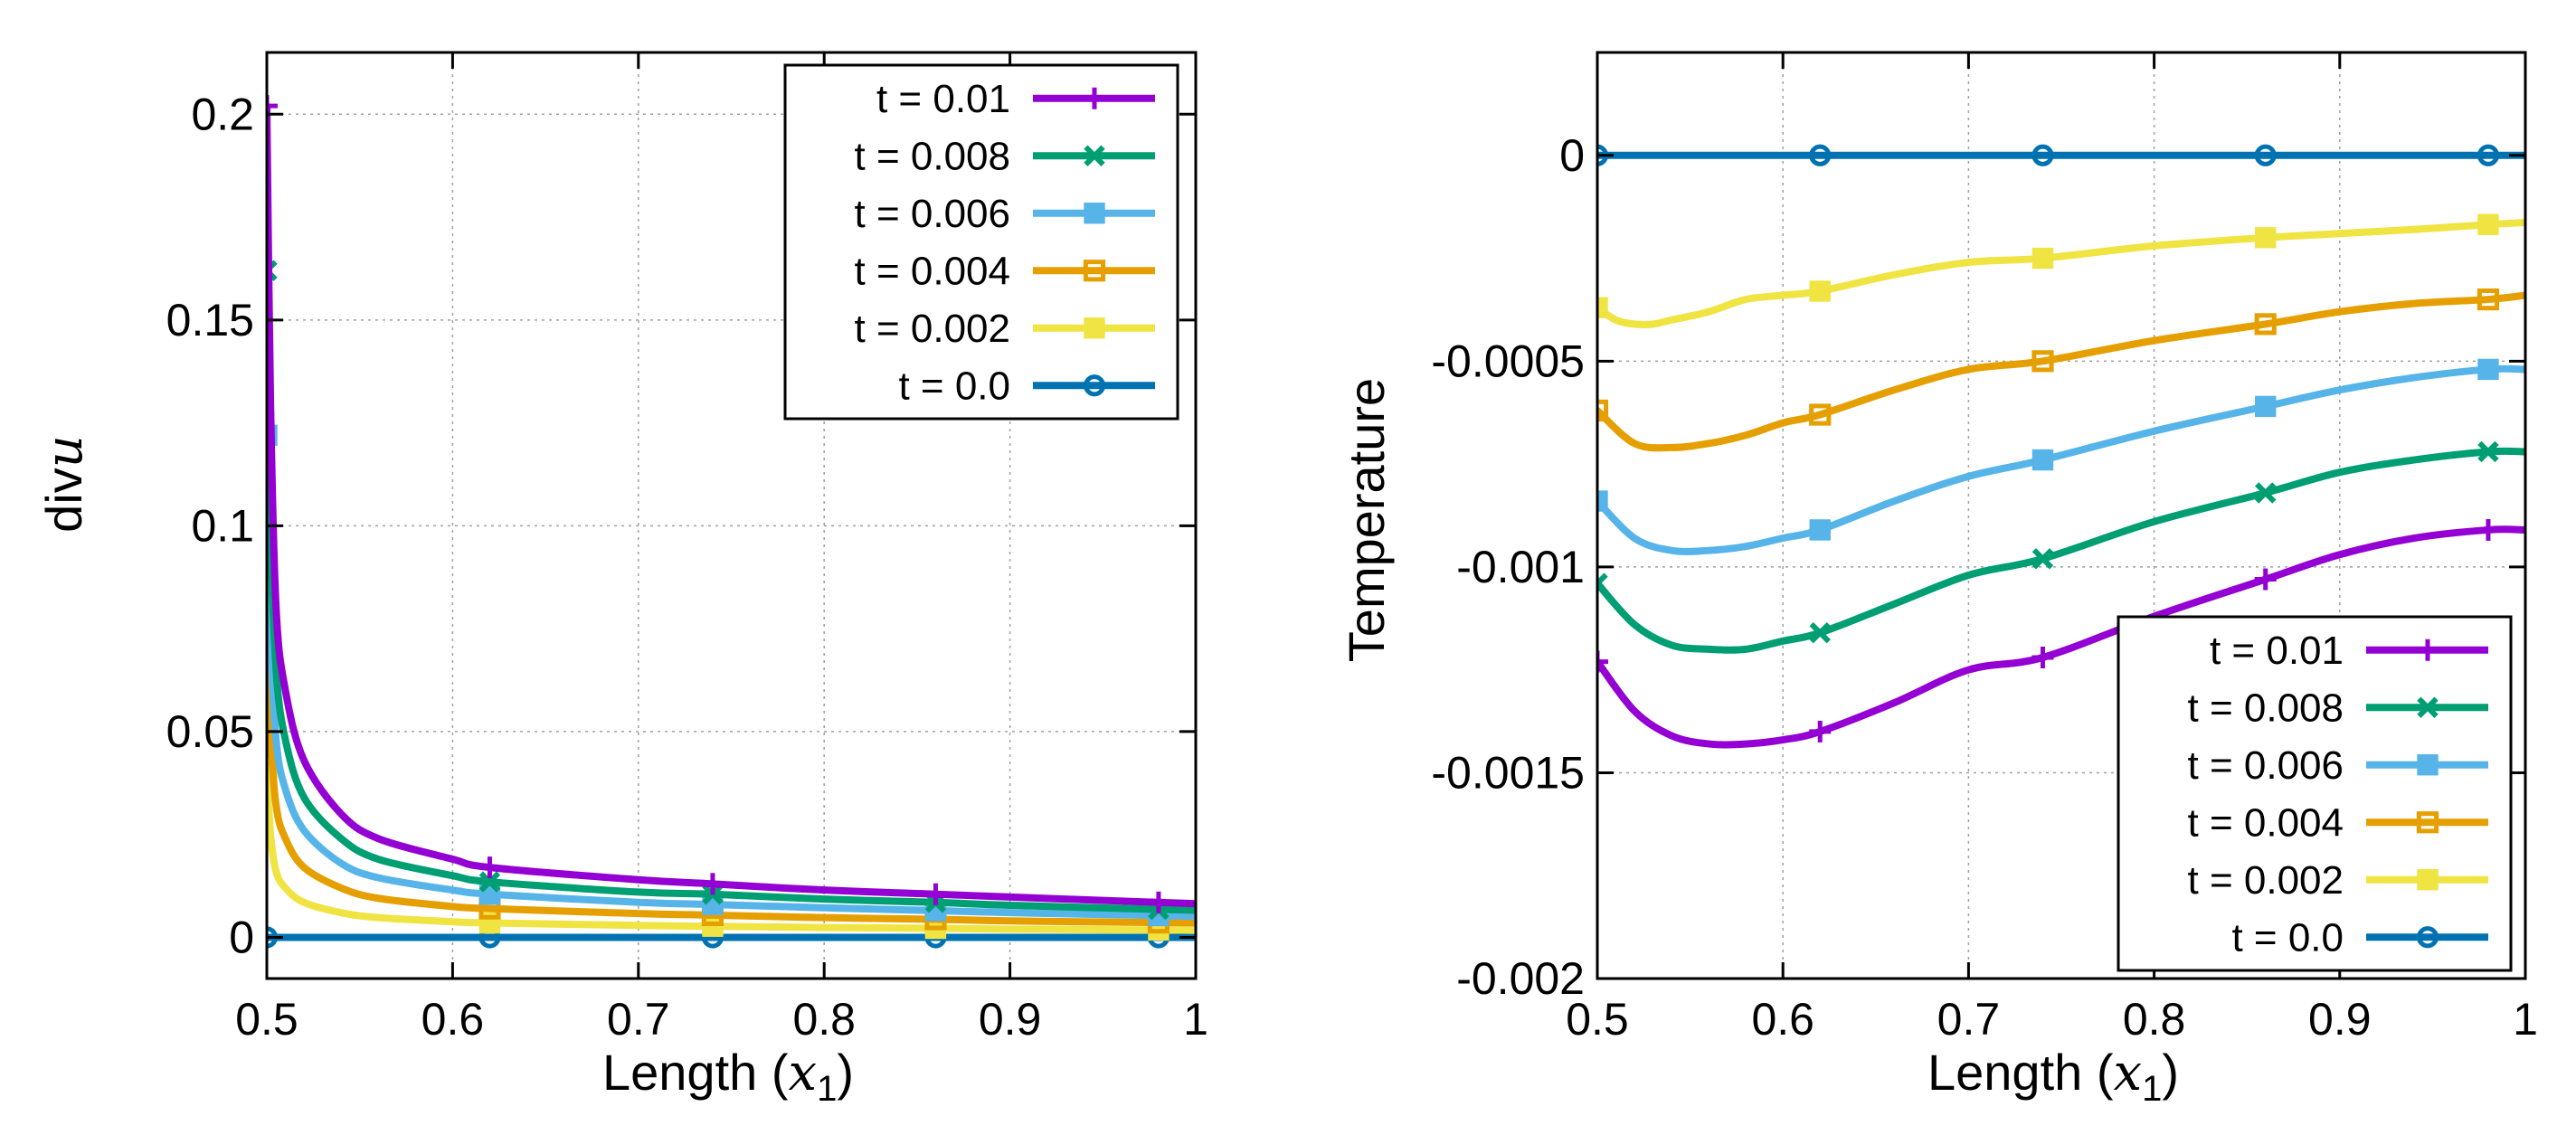  Describe the element at coordinates (639, 1019) in the screenshot. I see `left-x-tick-label: 0.7` at that location.